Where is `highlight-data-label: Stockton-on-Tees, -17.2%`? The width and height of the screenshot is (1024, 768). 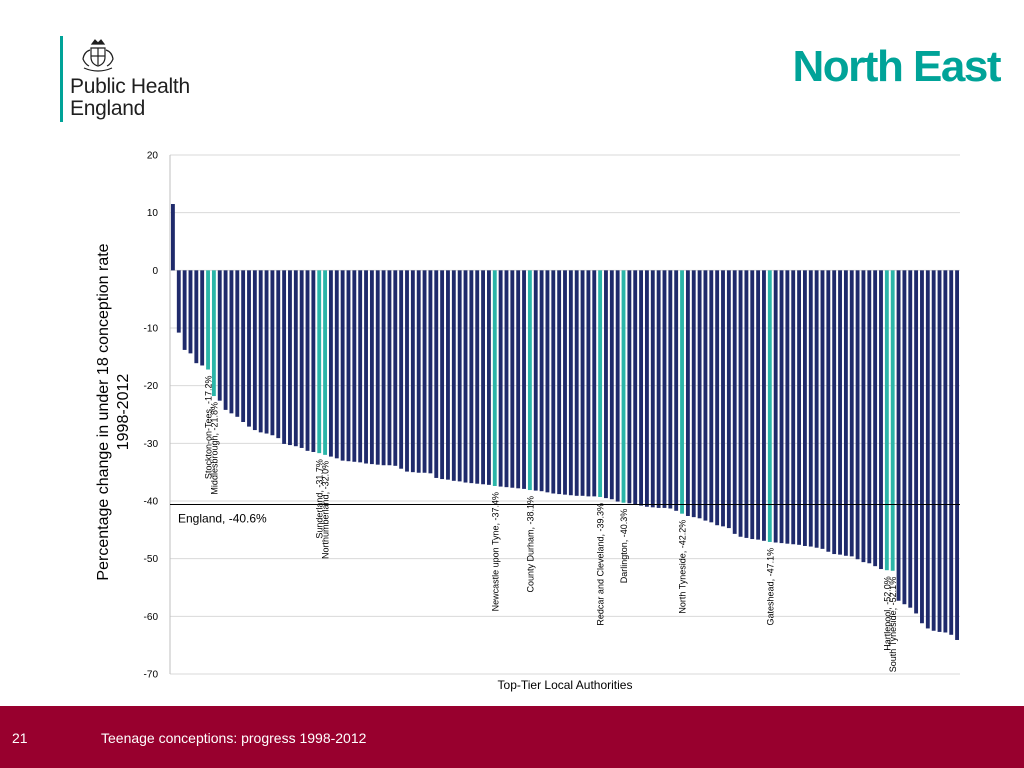
highlight-data-label: Stockton-on-Tees, -17.2% is located at coordinates (209, 428).